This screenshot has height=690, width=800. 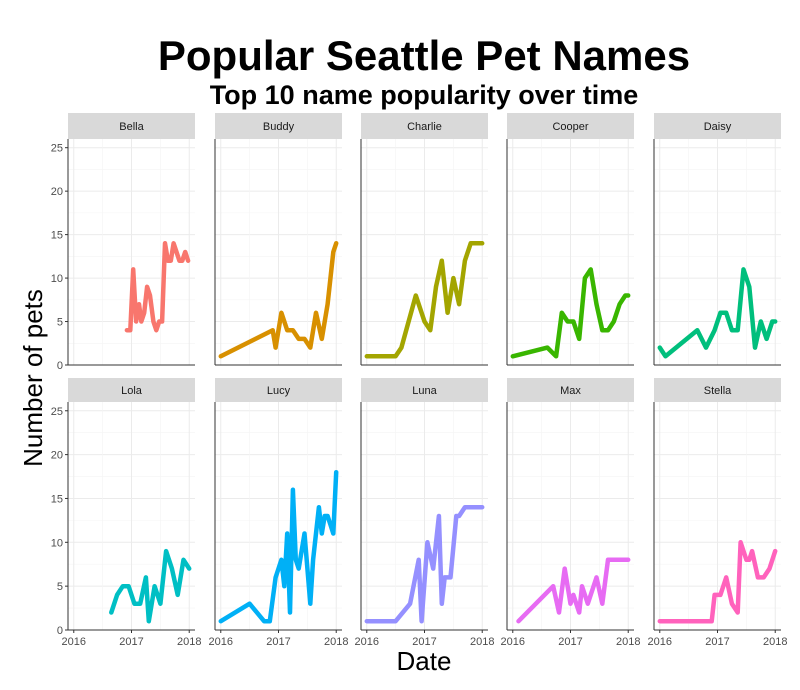 What do you see at coordinates (33, 378) in the screenshot?
I see `y-axis-title: Number of pets` at bounding box center [33, 378].